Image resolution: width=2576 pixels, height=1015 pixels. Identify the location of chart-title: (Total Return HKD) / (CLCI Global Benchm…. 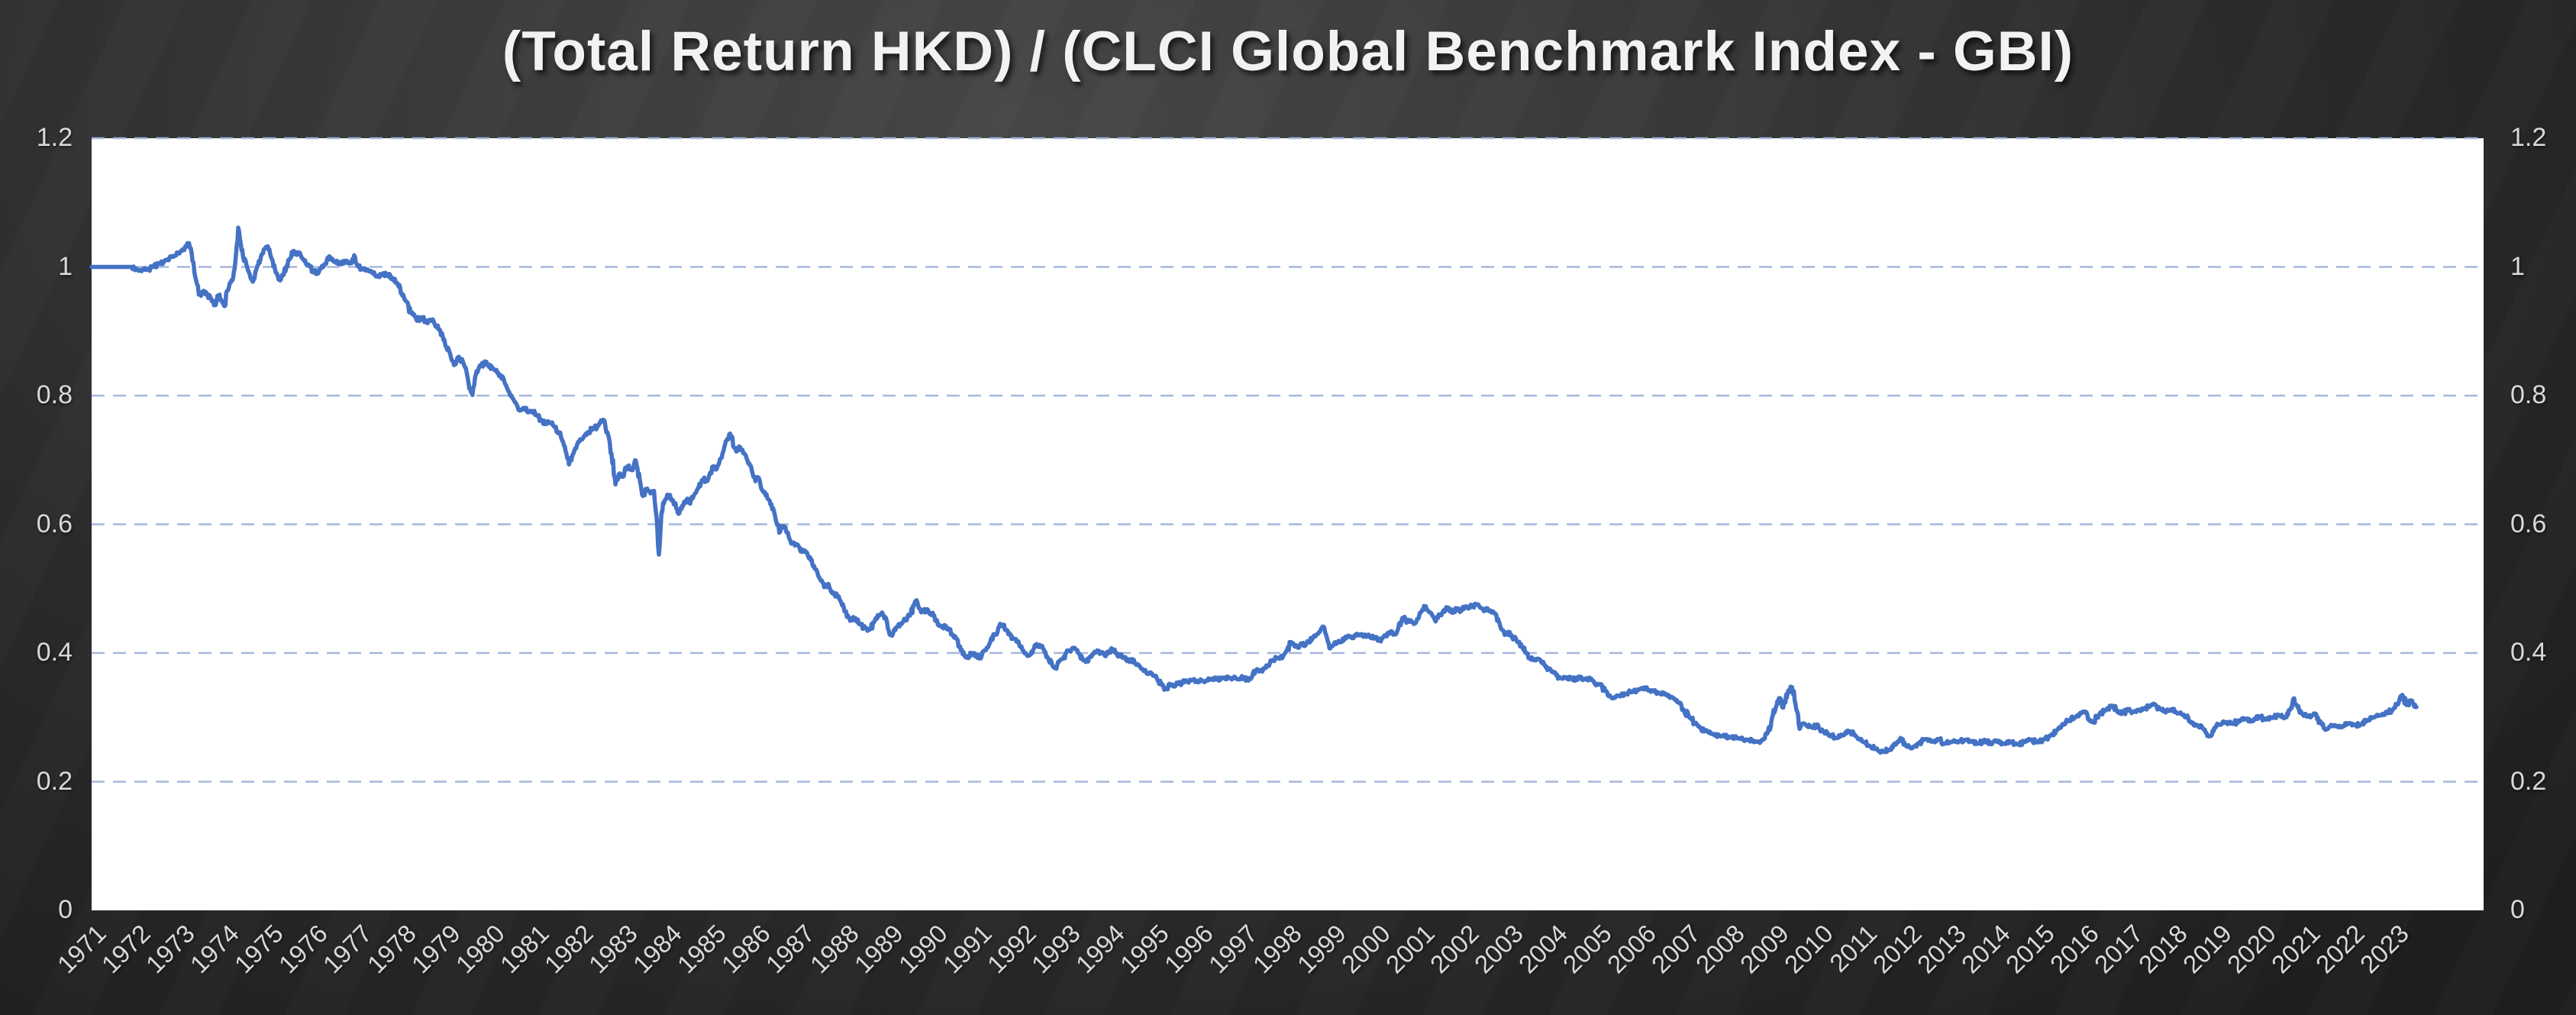
(1288, 51).